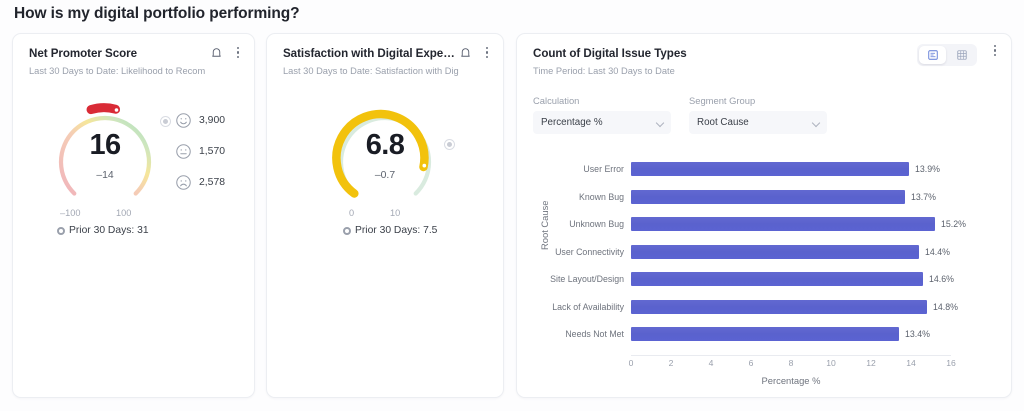 This screenshot has width=1024, height=411. Describe the element at coordinates (711, 363) in the screenshot. I see `x-axis-tick: 4` at that location.